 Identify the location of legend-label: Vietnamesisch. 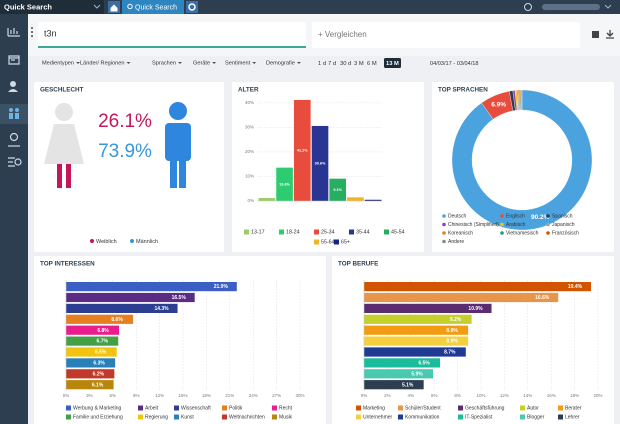
(522, 234).